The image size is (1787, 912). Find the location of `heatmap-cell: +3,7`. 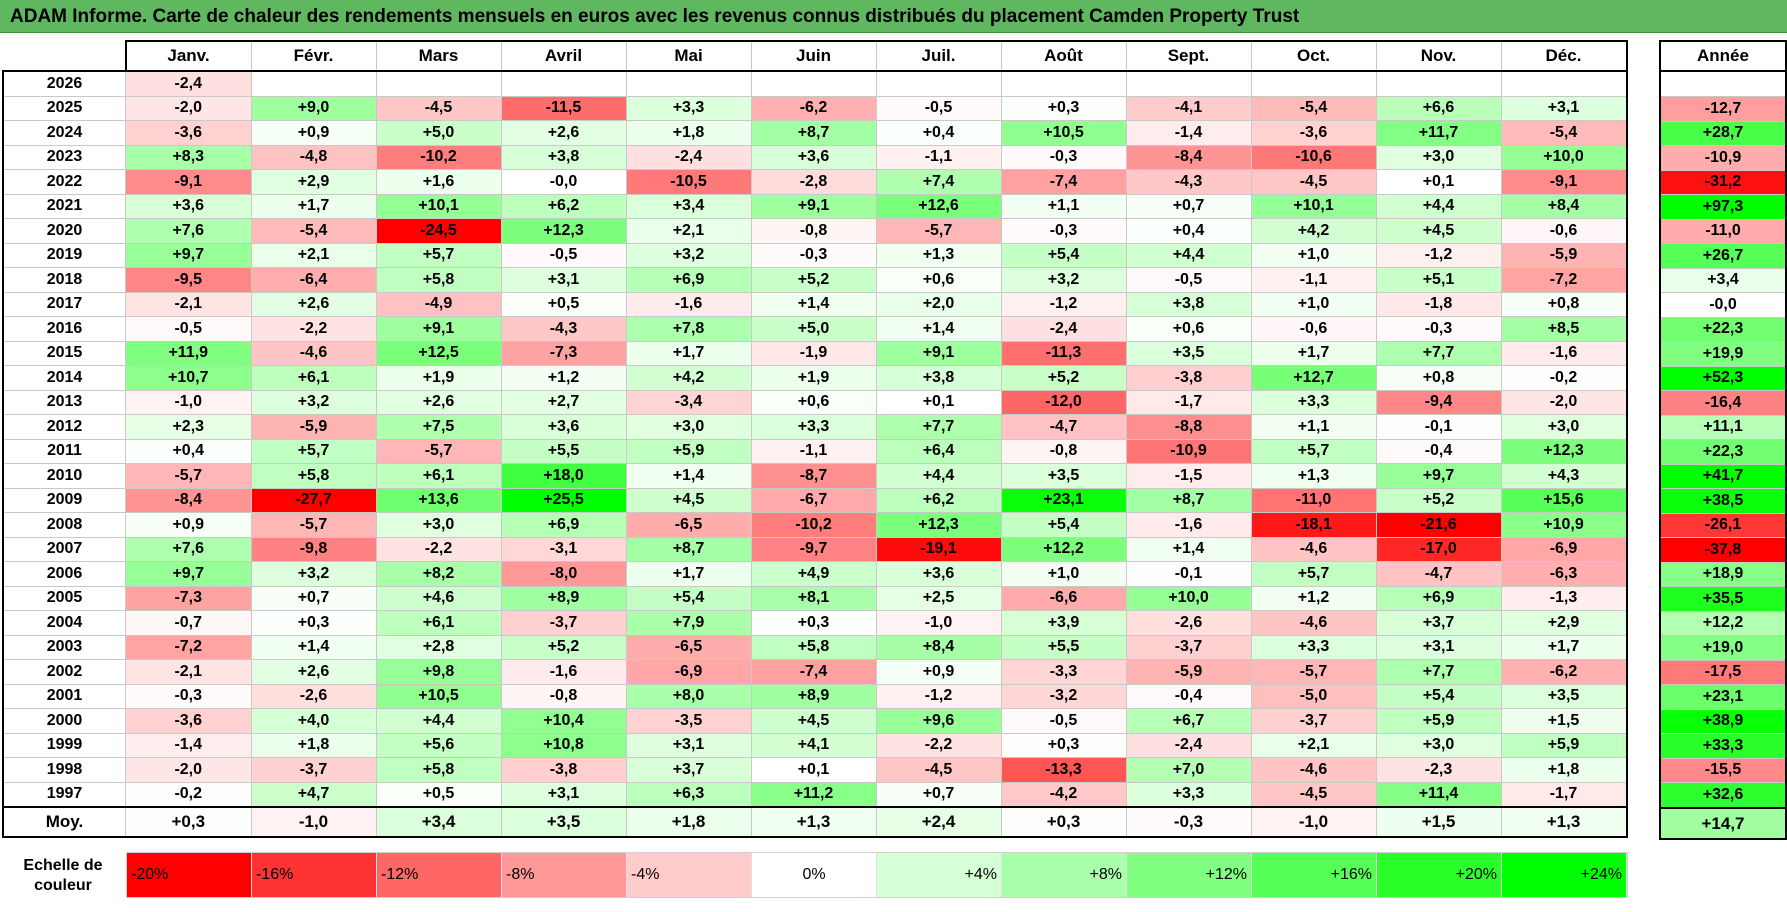

heatmap-cell: +3,7 is located at coordinates (1438, 623).